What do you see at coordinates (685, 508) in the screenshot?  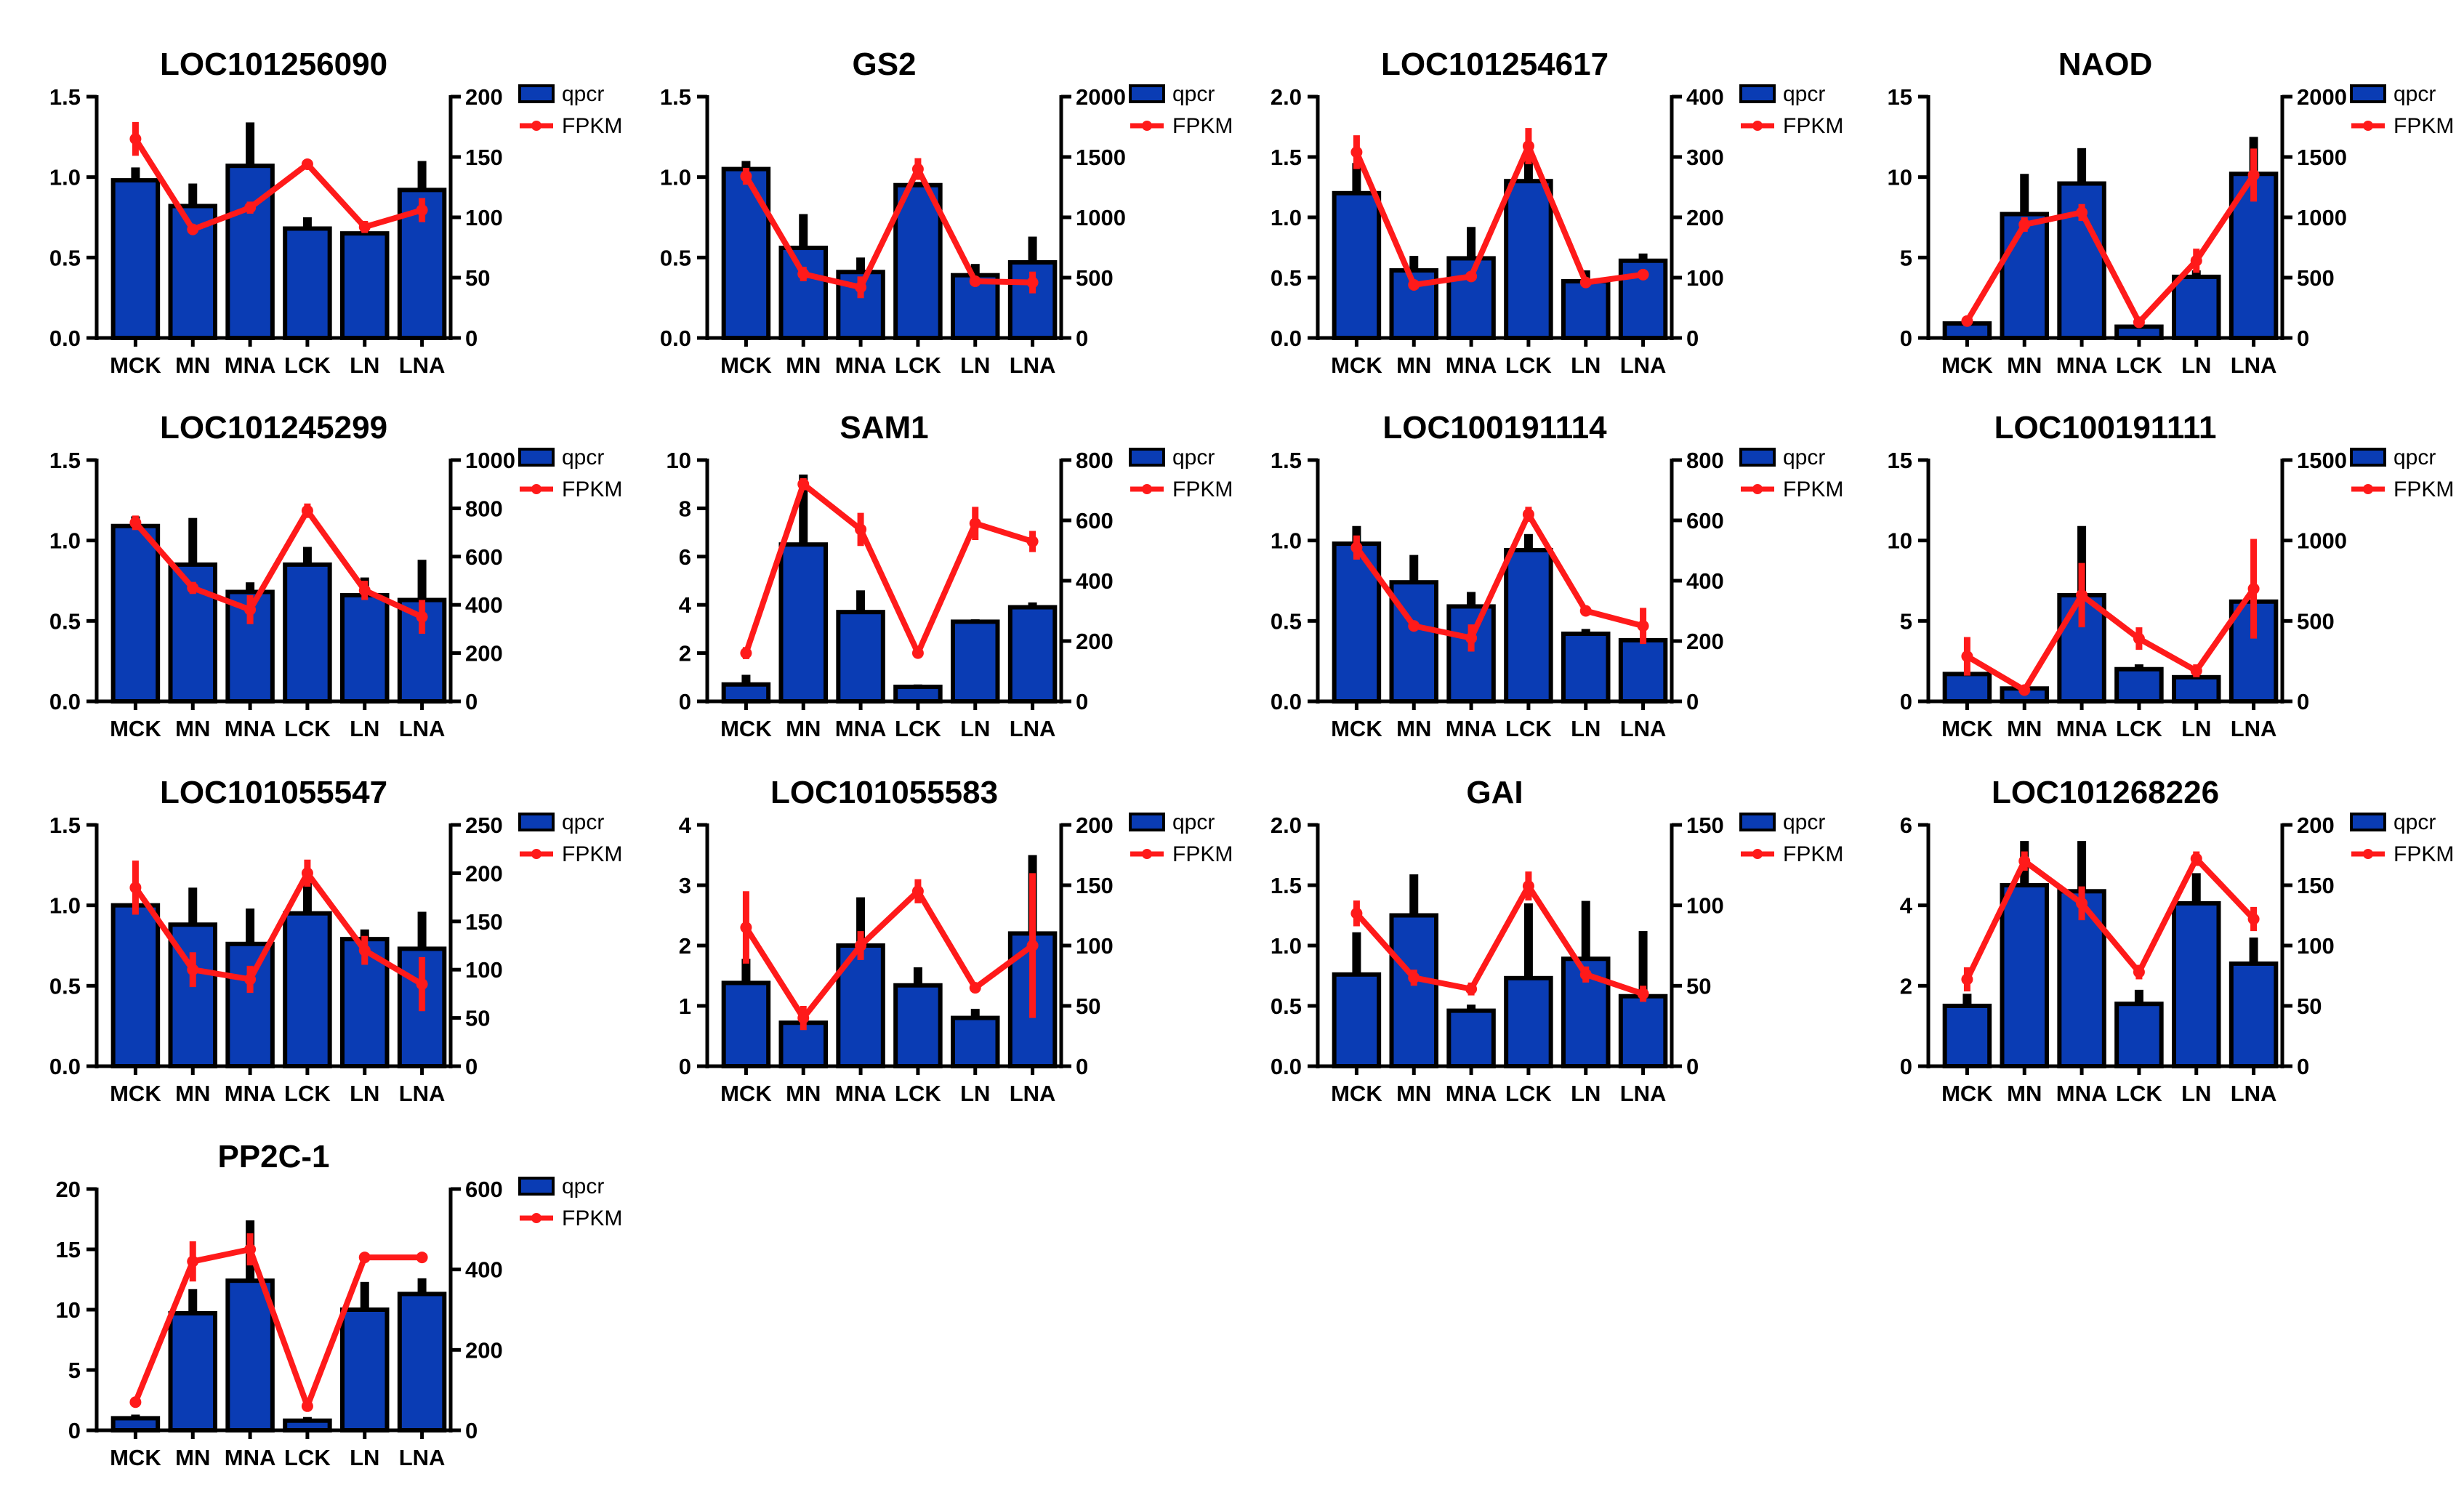 I see `left-tick-label: 8` at bounding box center [685, 508].